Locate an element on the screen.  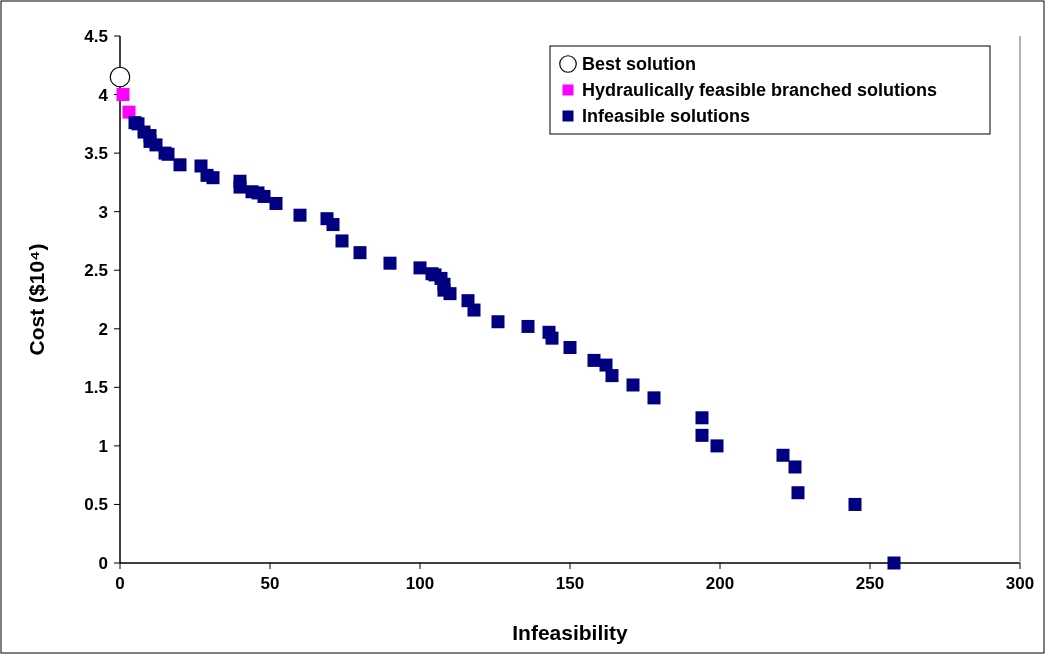
legend-label: Hydraulically feasible branched solutions is located at coordinates (760, 90).